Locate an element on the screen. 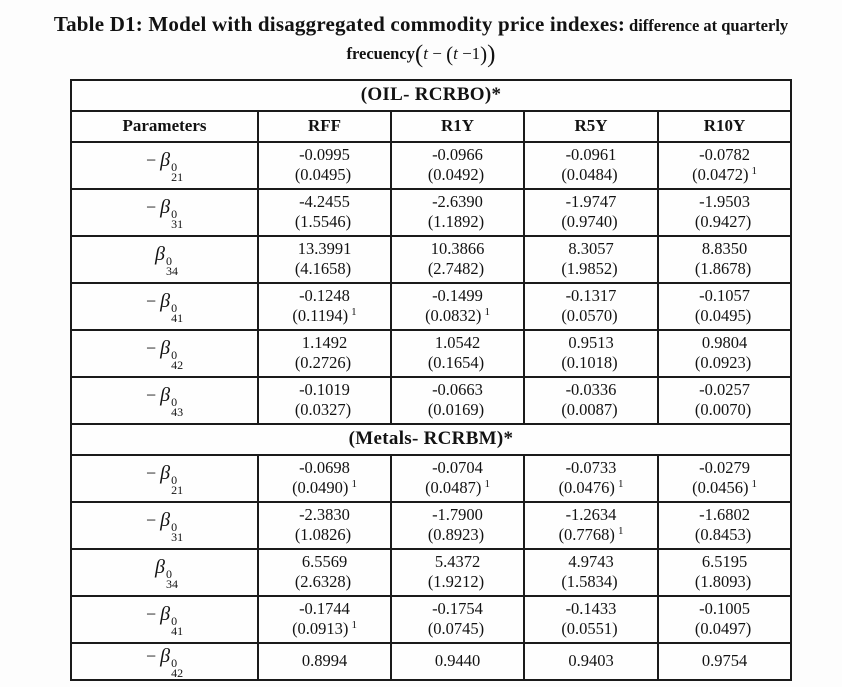 The width and height of the screenshot is (842, 687). value-cell: -4.2455 (1.5546) is located at coordinates (324, 212).